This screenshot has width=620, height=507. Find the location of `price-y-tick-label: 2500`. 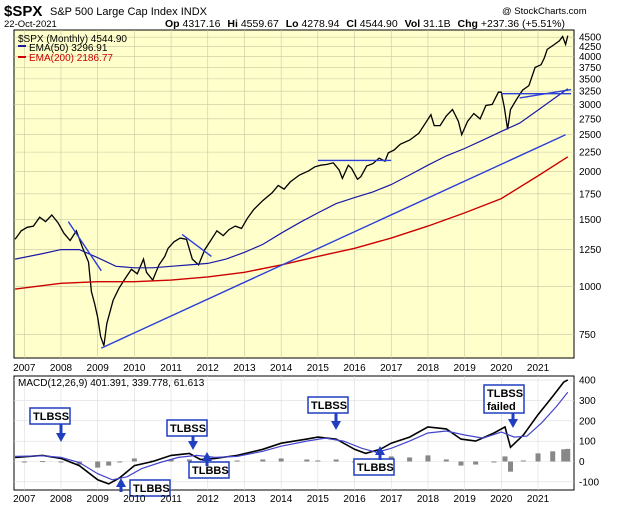

price-y-tick-label: 2500 is located at coordinates (590, 135).